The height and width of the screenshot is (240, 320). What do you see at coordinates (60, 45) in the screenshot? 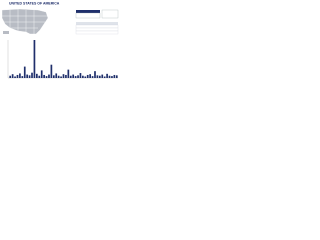
I see `dashboard: UNITED STATES OF AMERICA` at bounding box center [60, 45].